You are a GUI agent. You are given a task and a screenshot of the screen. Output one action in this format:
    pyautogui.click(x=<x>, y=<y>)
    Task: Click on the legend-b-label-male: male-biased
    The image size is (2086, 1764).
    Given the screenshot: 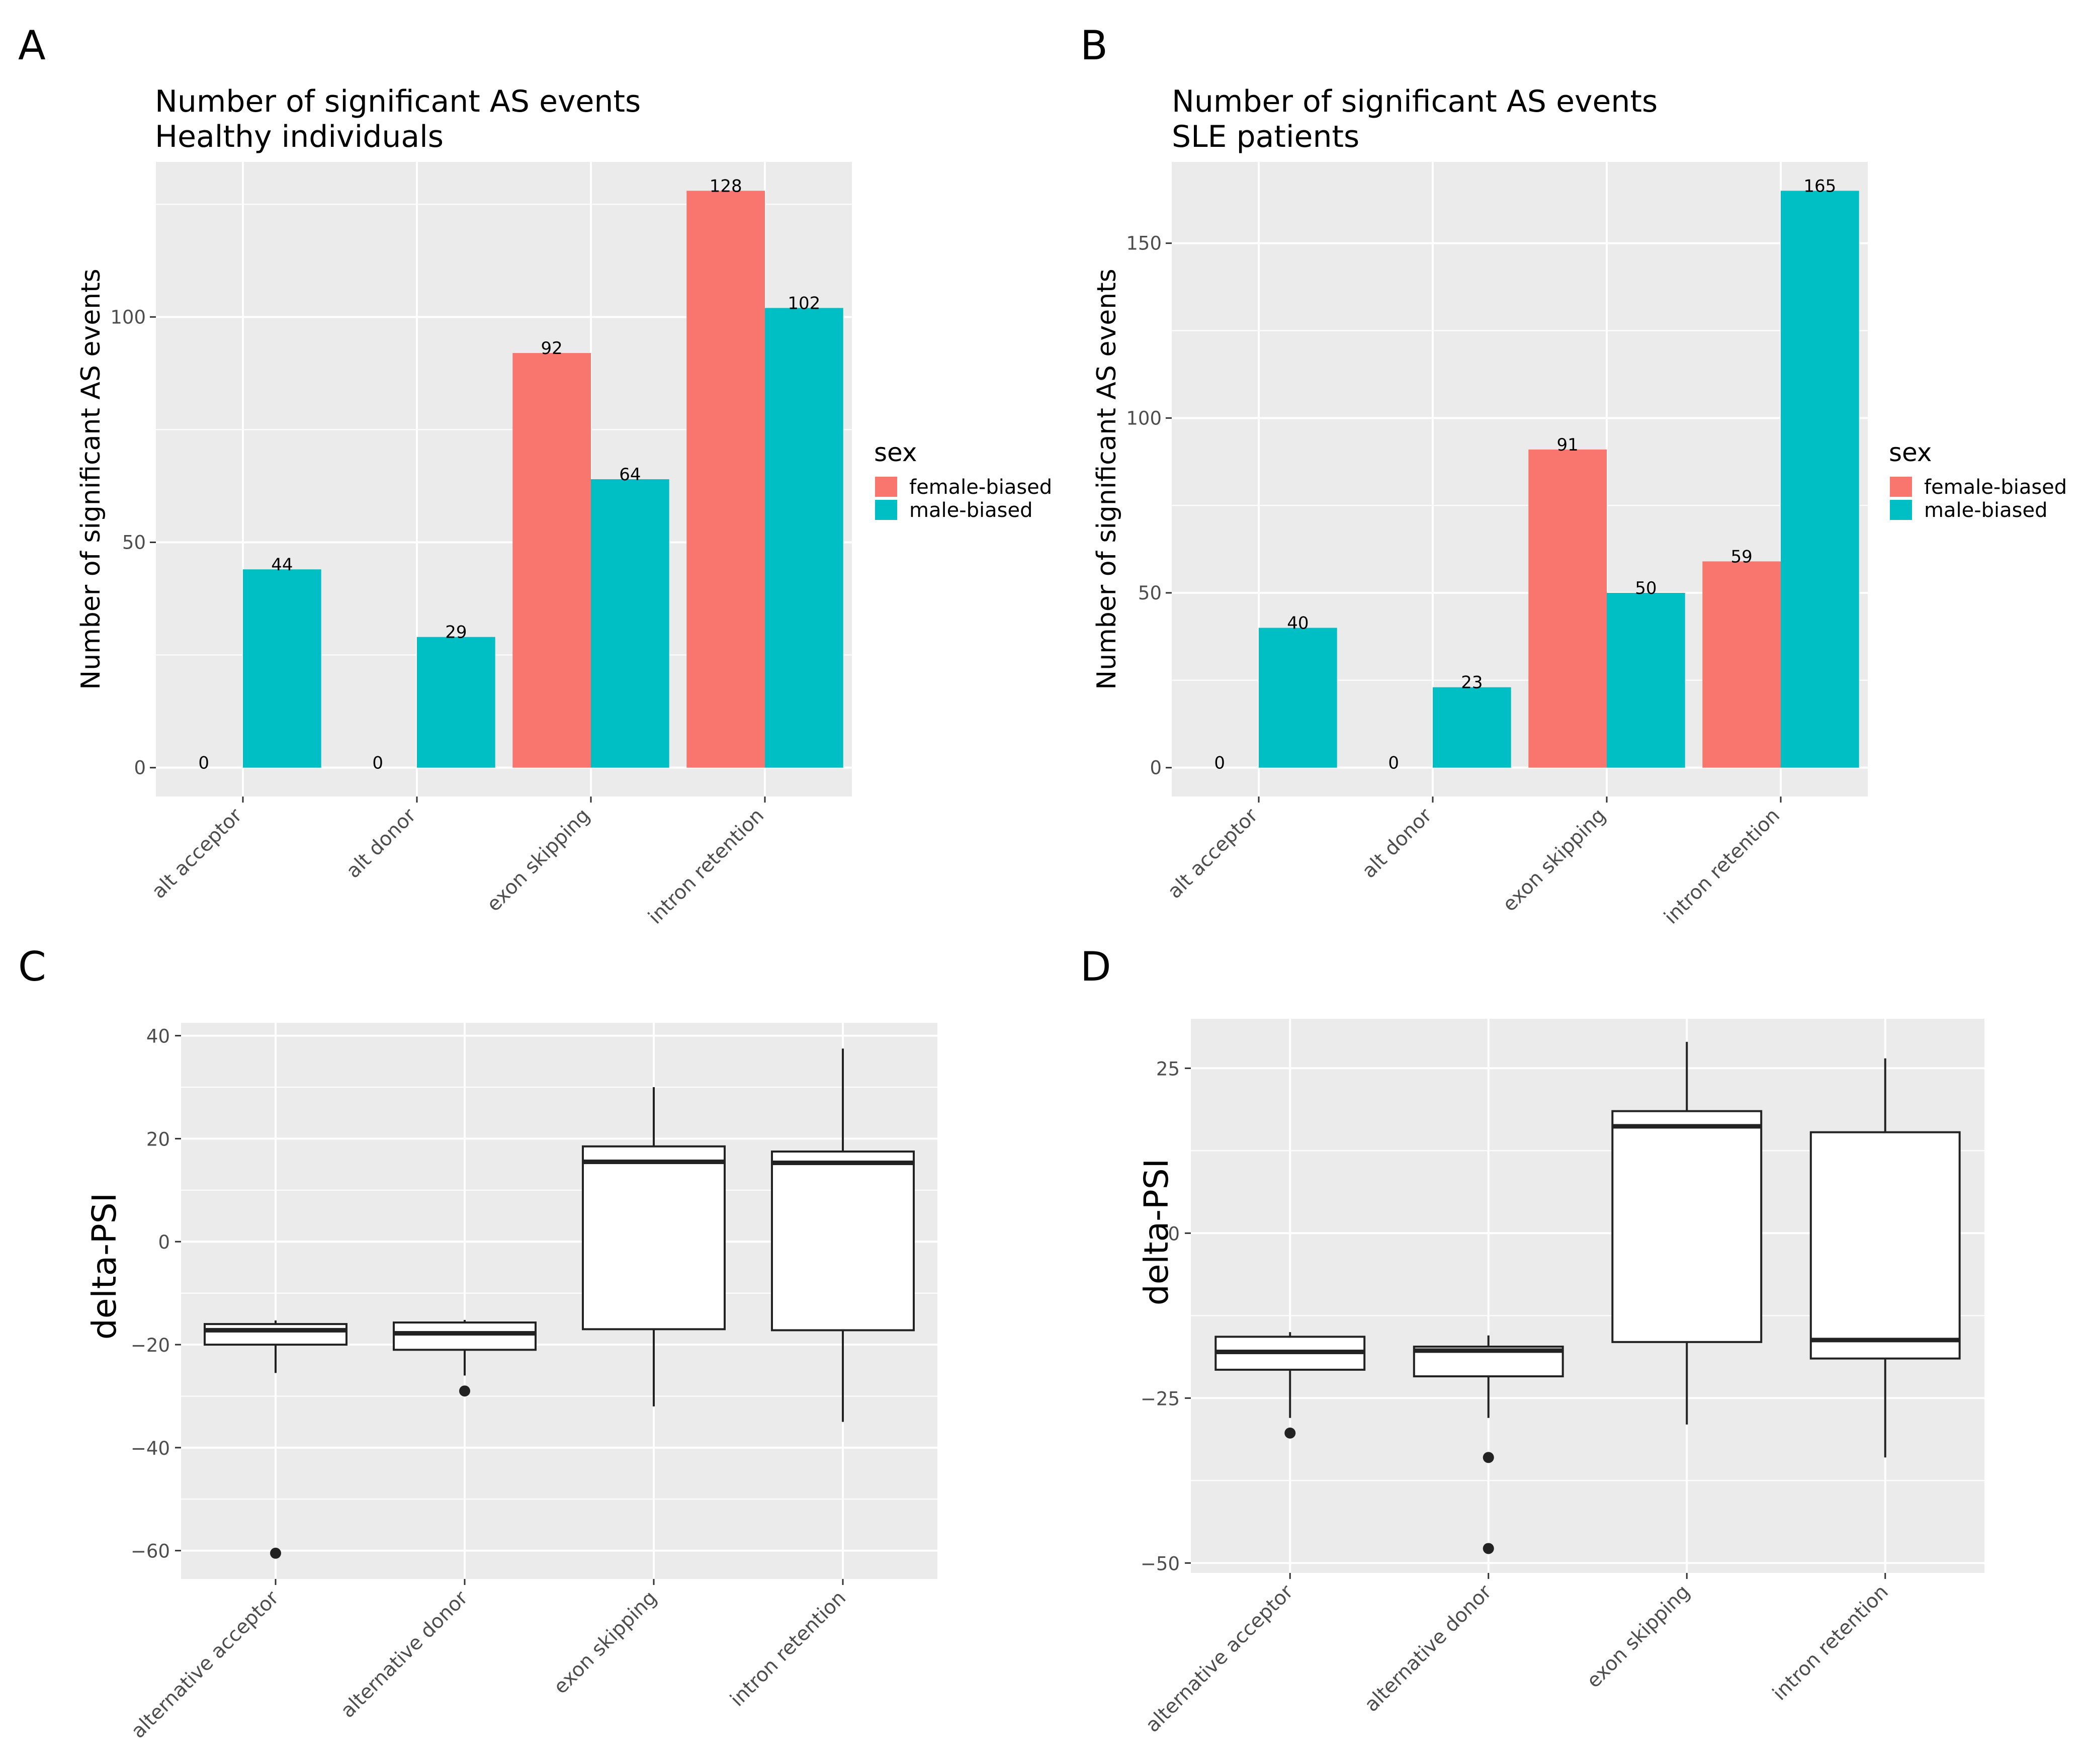 What is the action you would take?
    pyautogui.click(x=1986, y=510)
    